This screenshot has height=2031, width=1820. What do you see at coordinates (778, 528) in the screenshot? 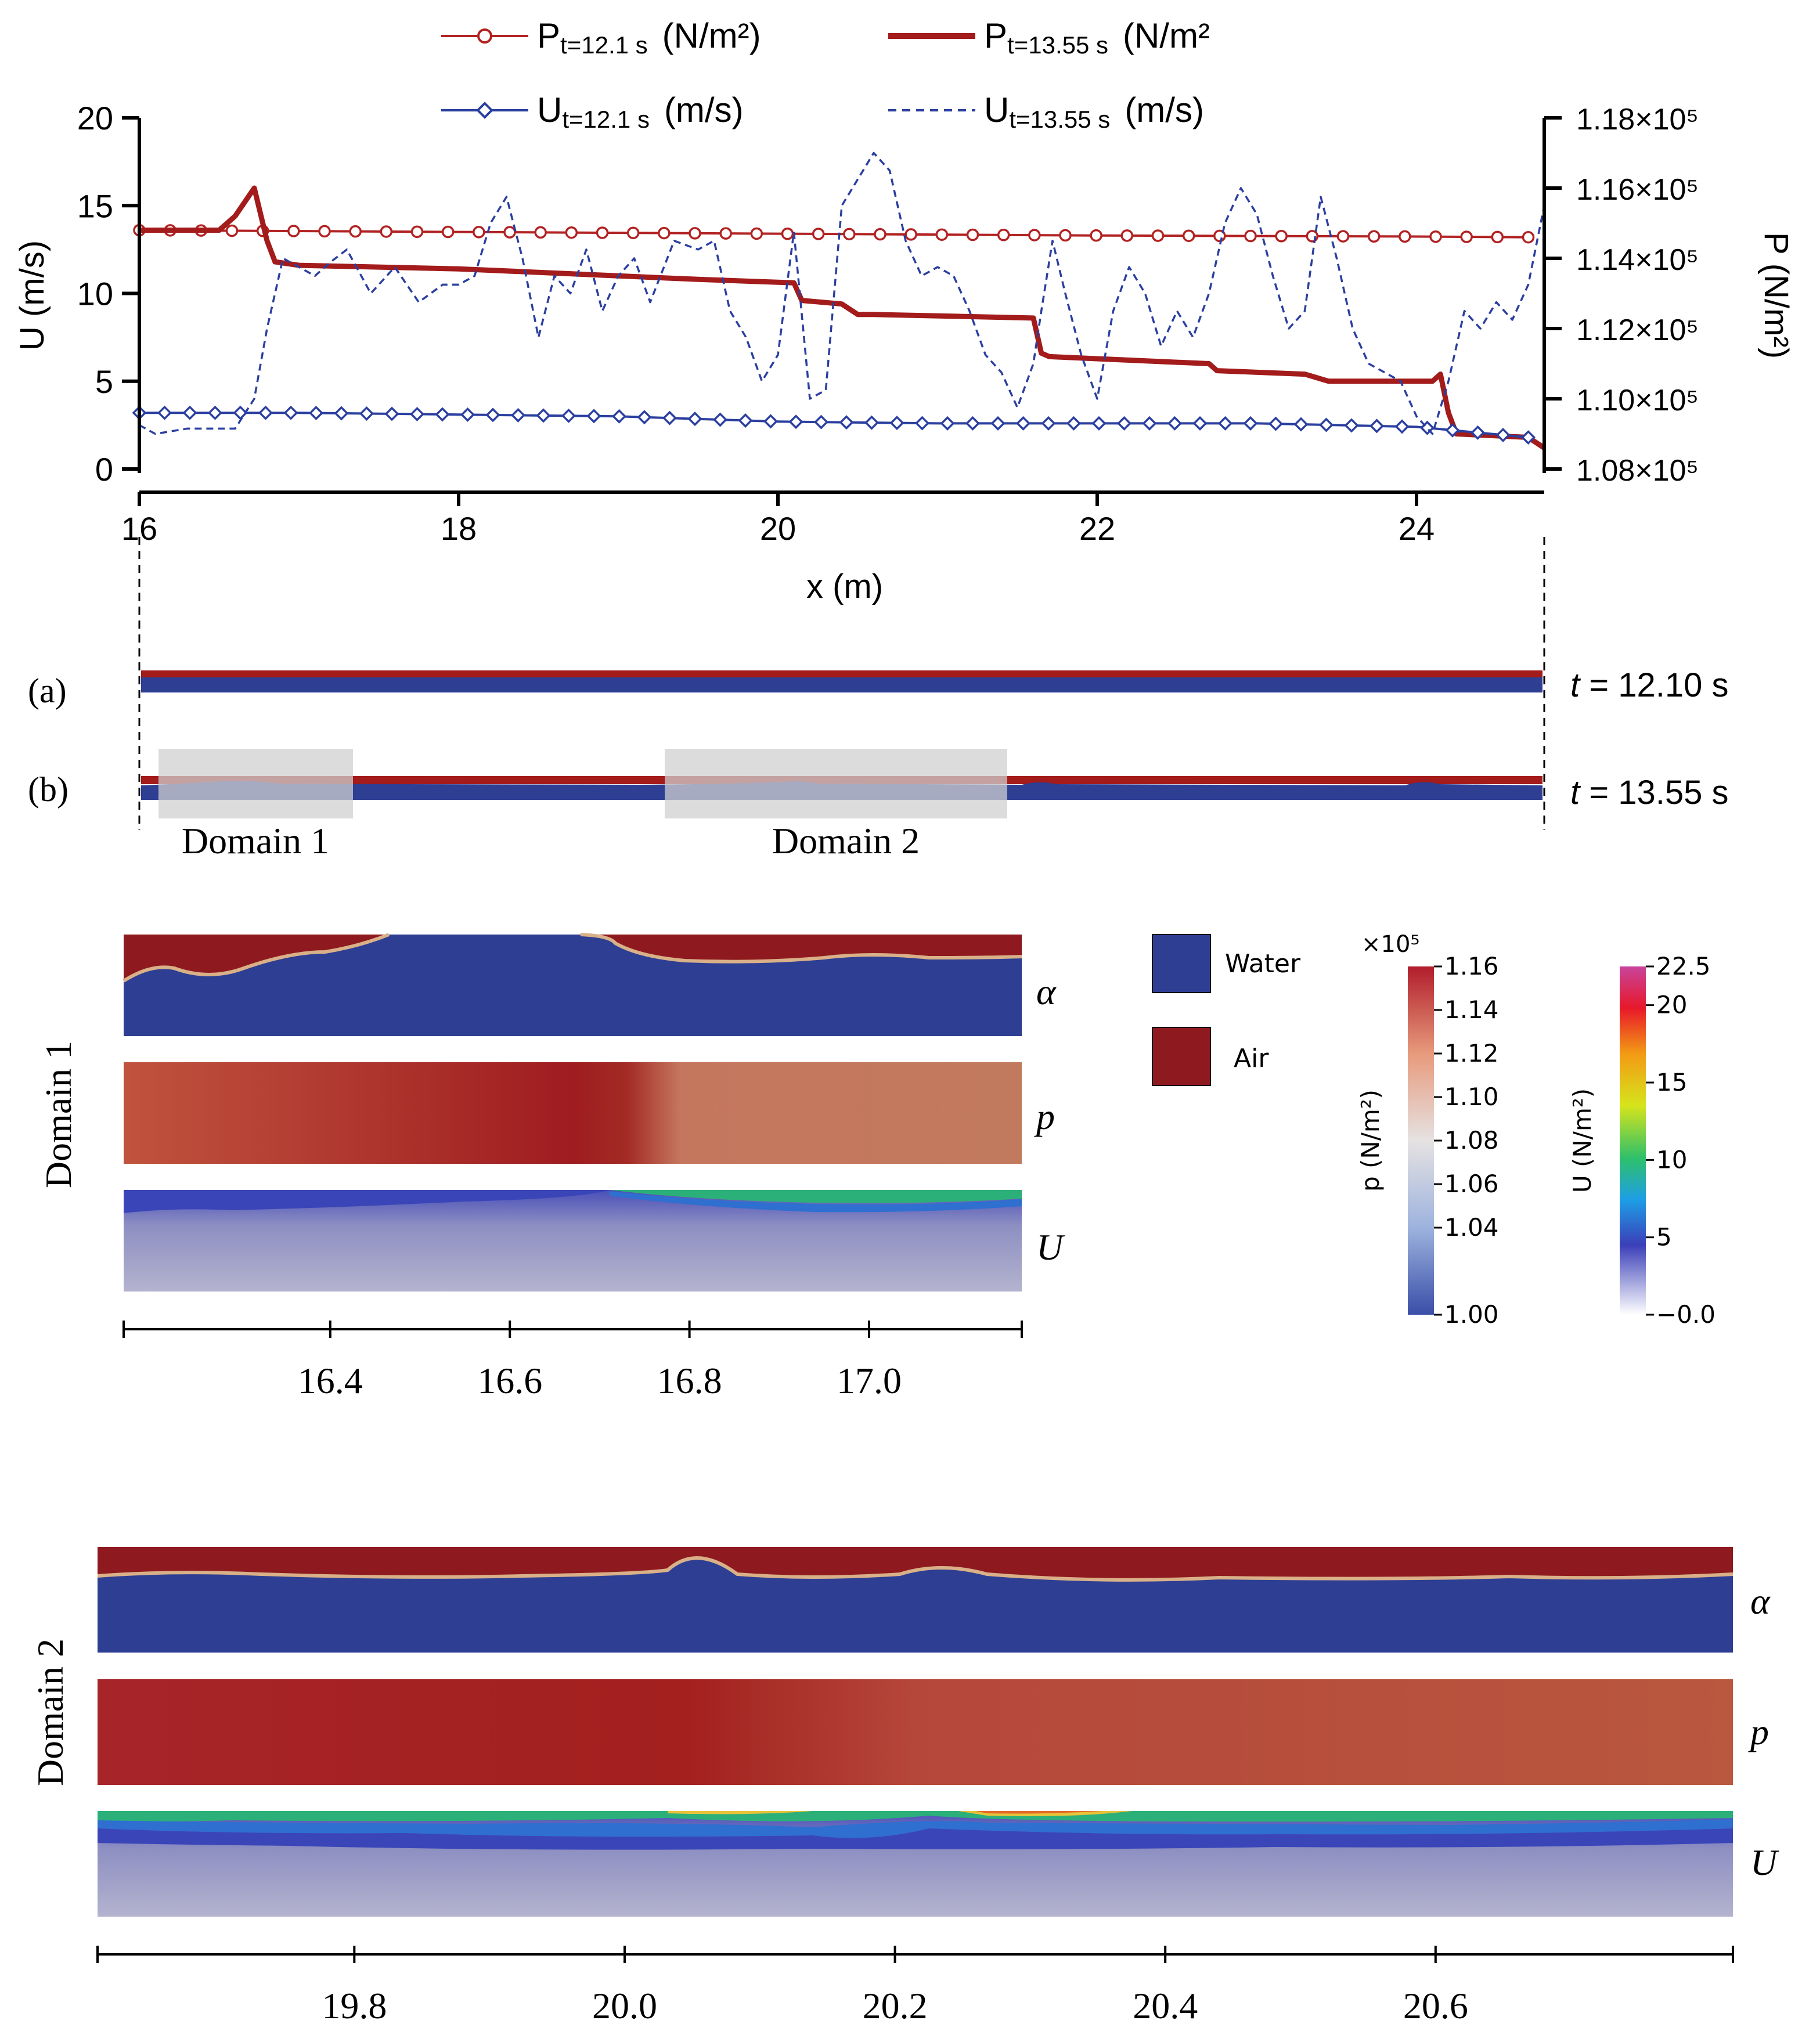
I see `x-tick-label: 20` at bounding box center [778, 528].